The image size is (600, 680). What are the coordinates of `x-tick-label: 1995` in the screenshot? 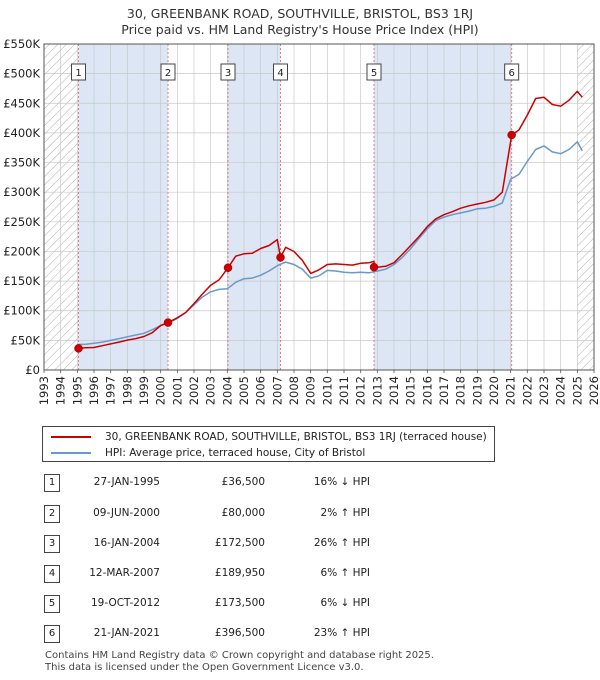 It's located at (77, 390).